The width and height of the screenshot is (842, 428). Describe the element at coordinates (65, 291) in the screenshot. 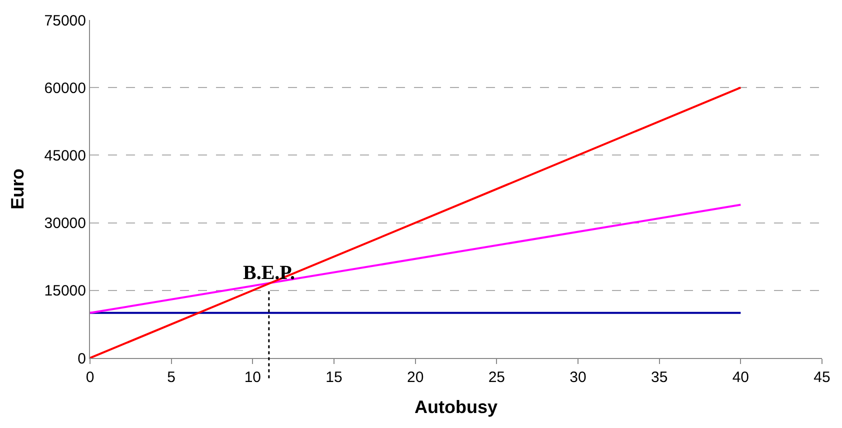

I see `y-tick-label: 15000` at that location.